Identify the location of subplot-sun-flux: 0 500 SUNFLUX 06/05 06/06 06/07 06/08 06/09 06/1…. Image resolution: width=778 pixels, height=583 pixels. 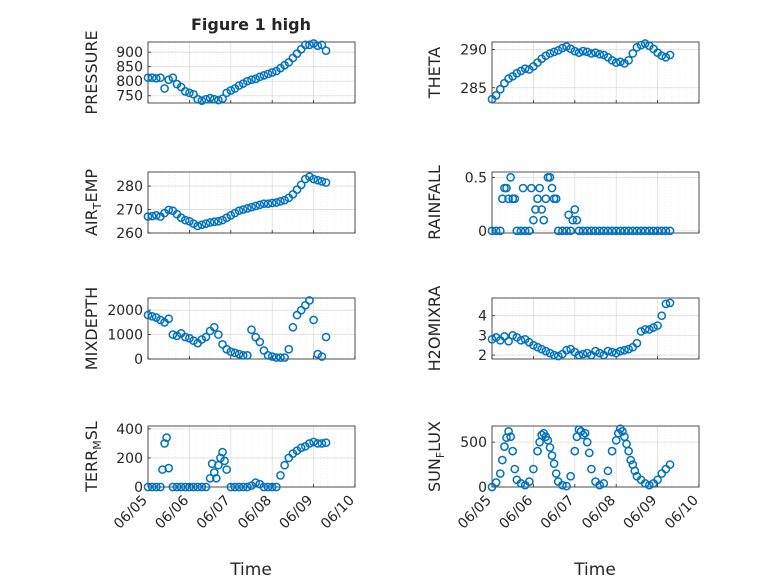
(563, 476).